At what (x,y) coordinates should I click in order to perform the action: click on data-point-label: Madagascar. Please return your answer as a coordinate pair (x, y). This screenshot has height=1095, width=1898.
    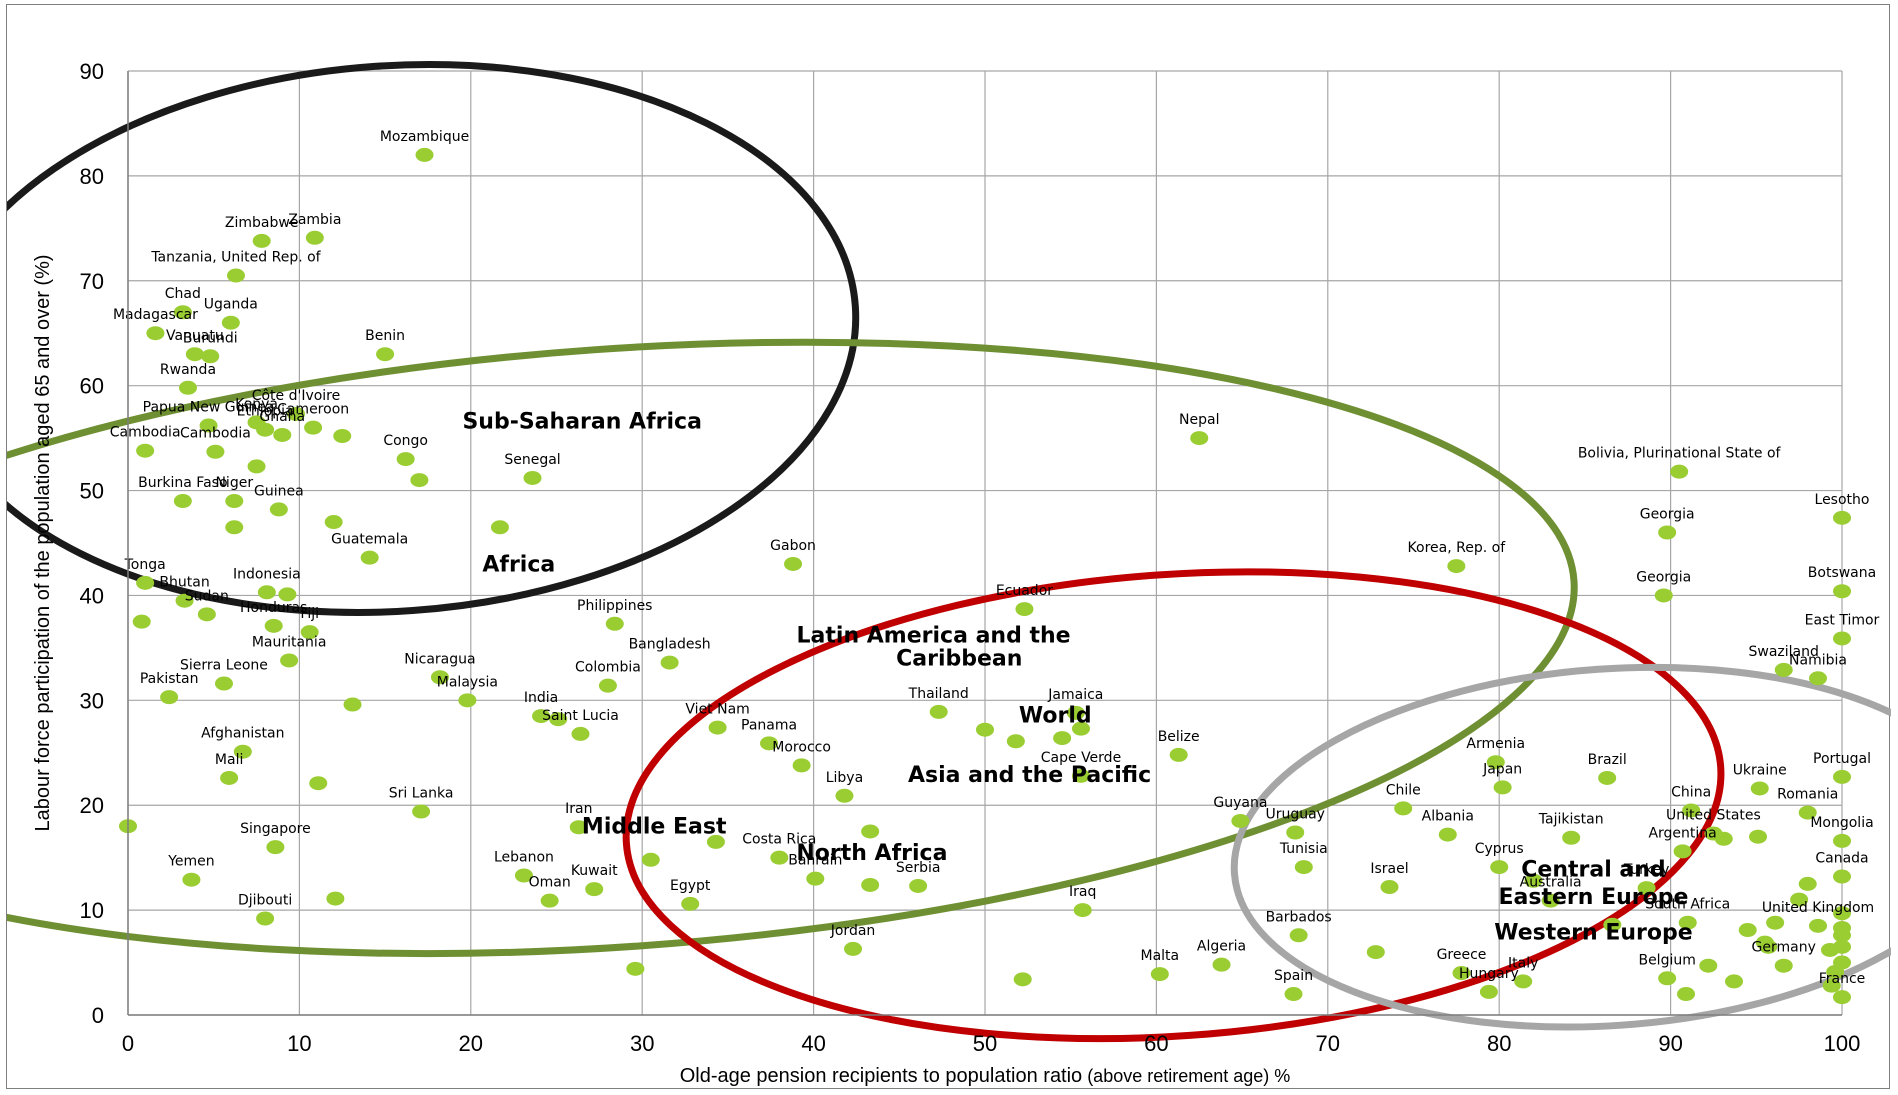
    Looking at the image, I should click on (155, 315).